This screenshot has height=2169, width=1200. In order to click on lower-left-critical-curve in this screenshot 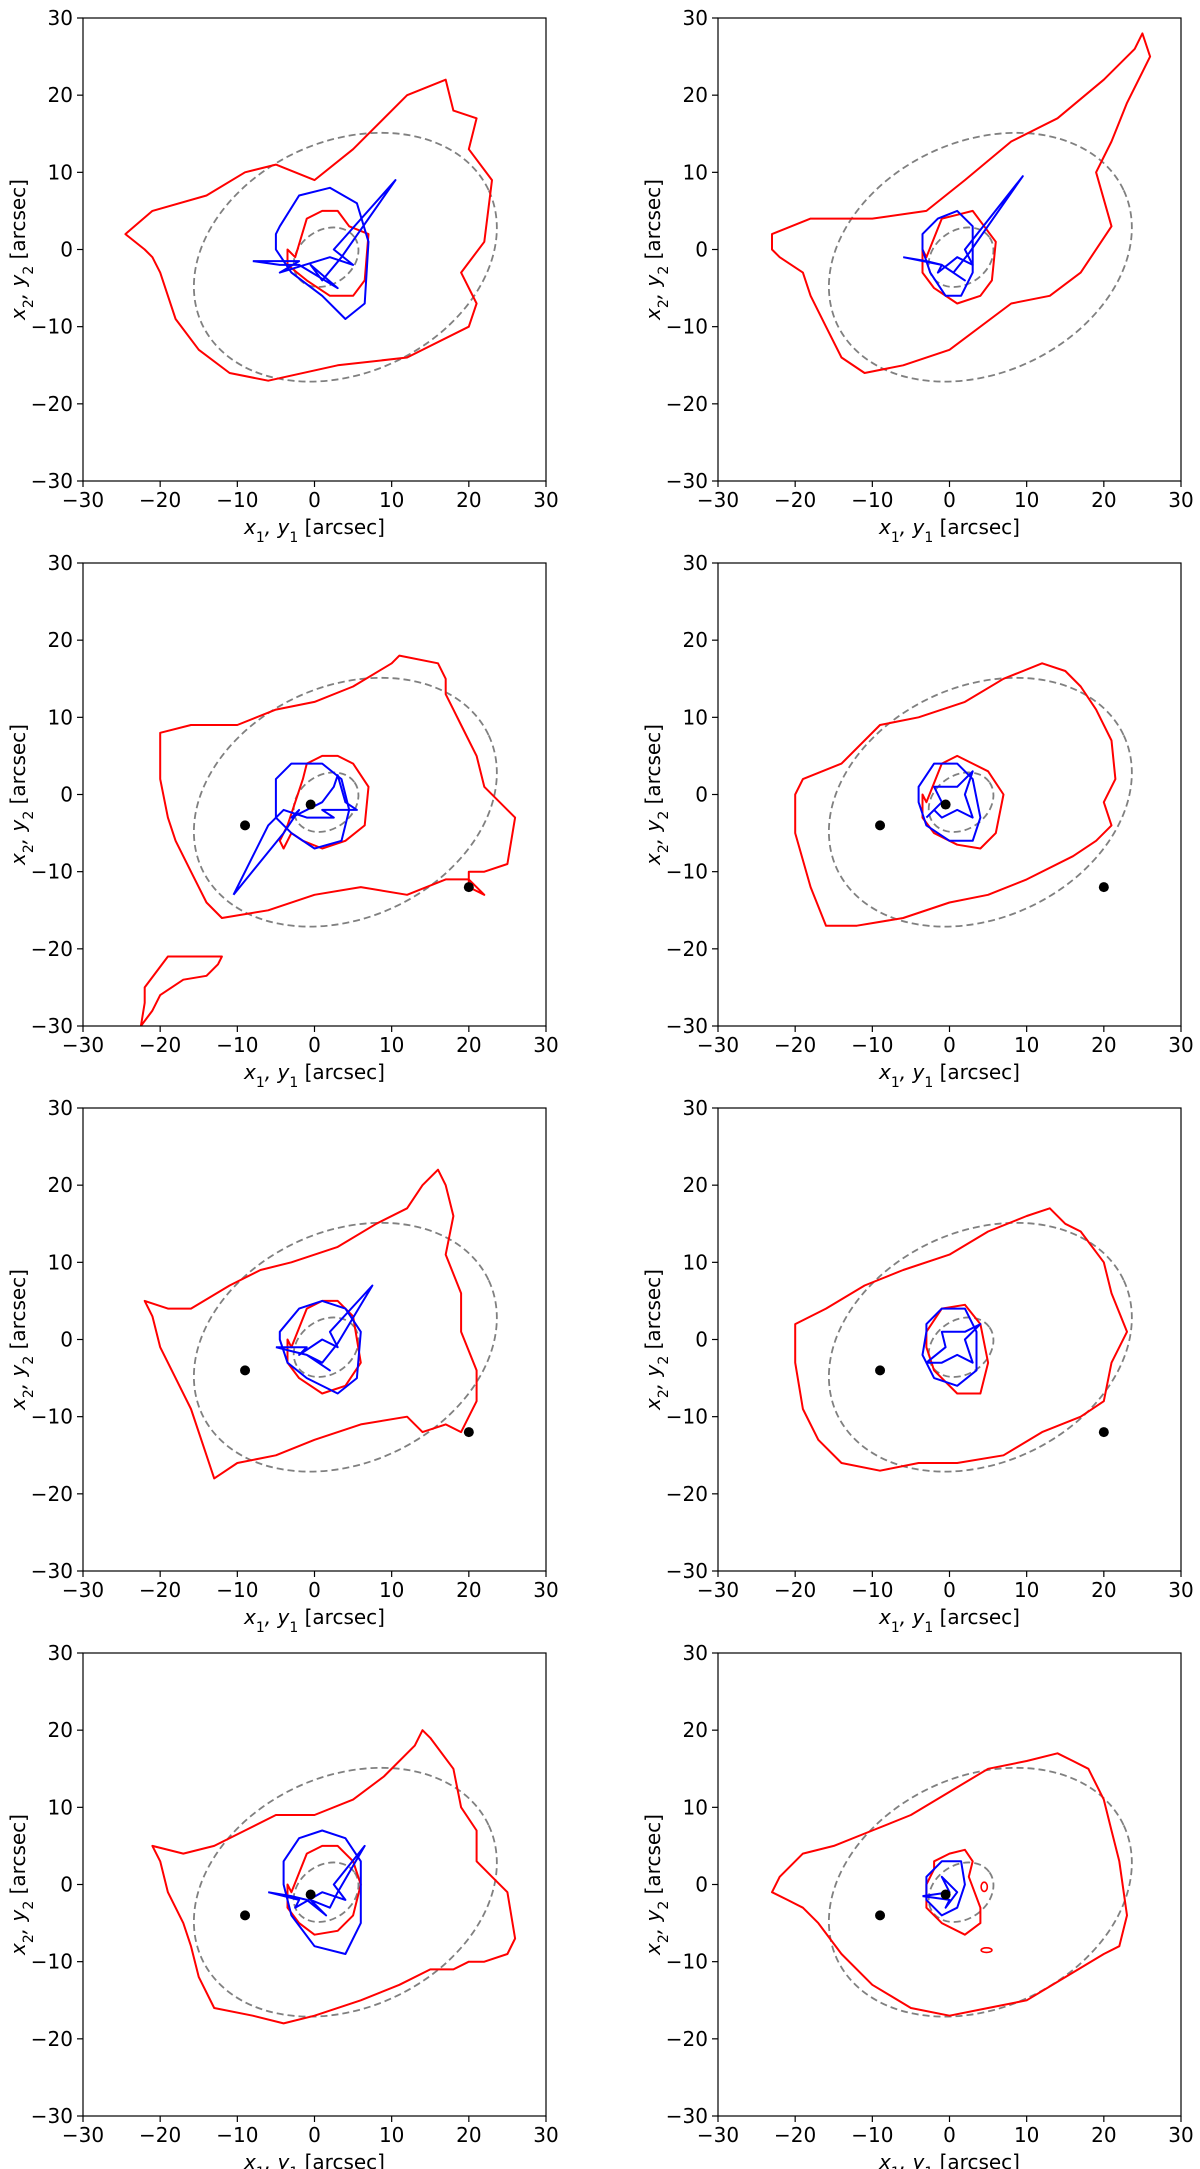, I will do `click(181, 990)`.